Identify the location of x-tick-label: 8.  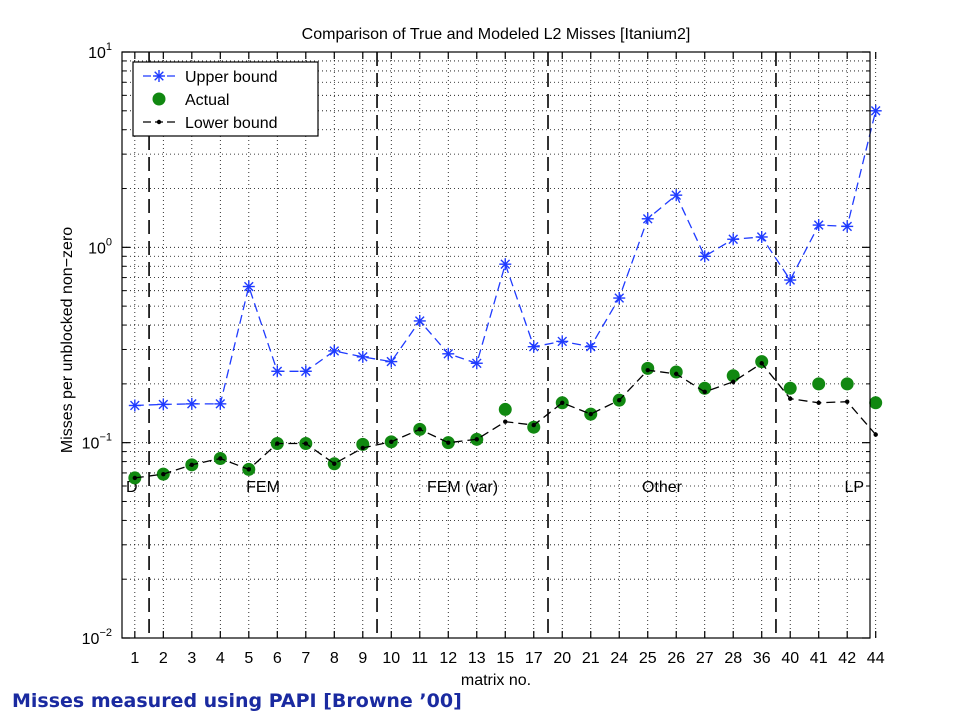
(334, 658).